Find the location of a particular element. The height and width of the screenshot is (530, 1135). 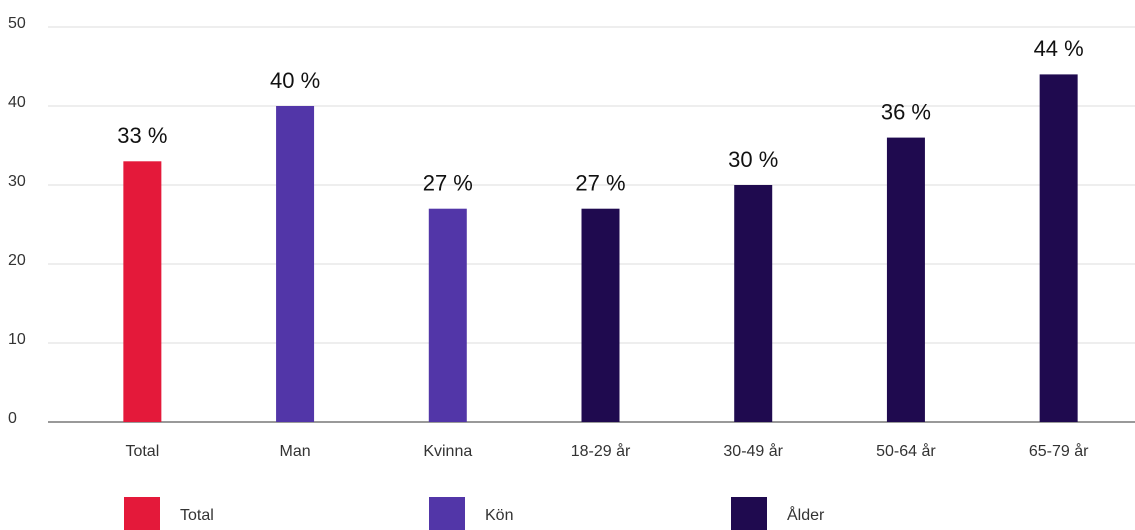

y-tick-label: 40 is located at coordinates (17, 102).